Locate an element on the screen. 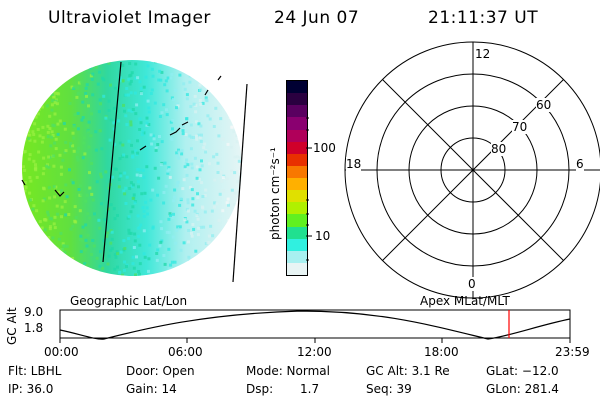 This screenshot has height=400, width=600. mlt-label-18: 18 is located at coordinates (354, 164).